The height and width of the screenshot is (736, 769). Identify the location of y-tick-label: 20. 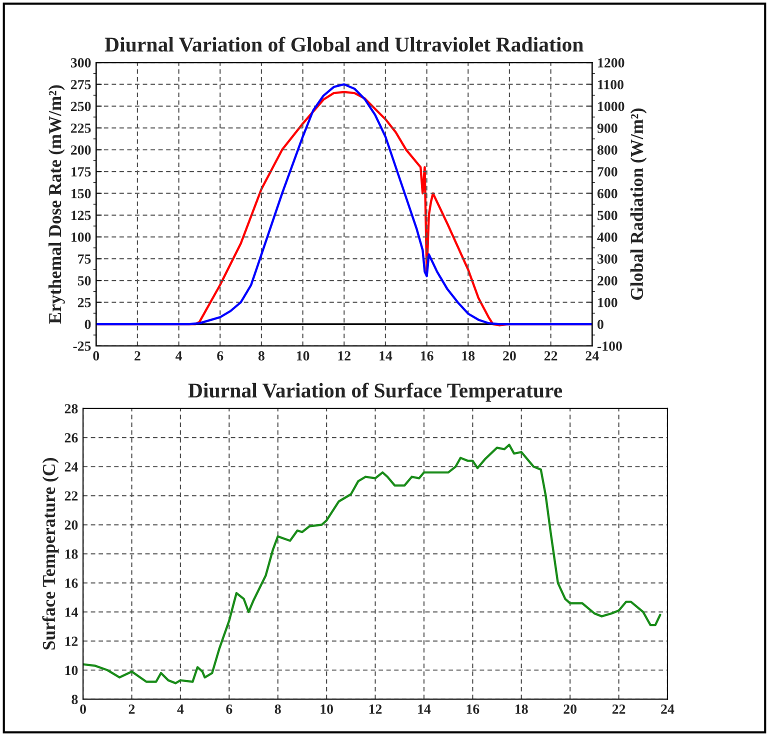
(71, 525).